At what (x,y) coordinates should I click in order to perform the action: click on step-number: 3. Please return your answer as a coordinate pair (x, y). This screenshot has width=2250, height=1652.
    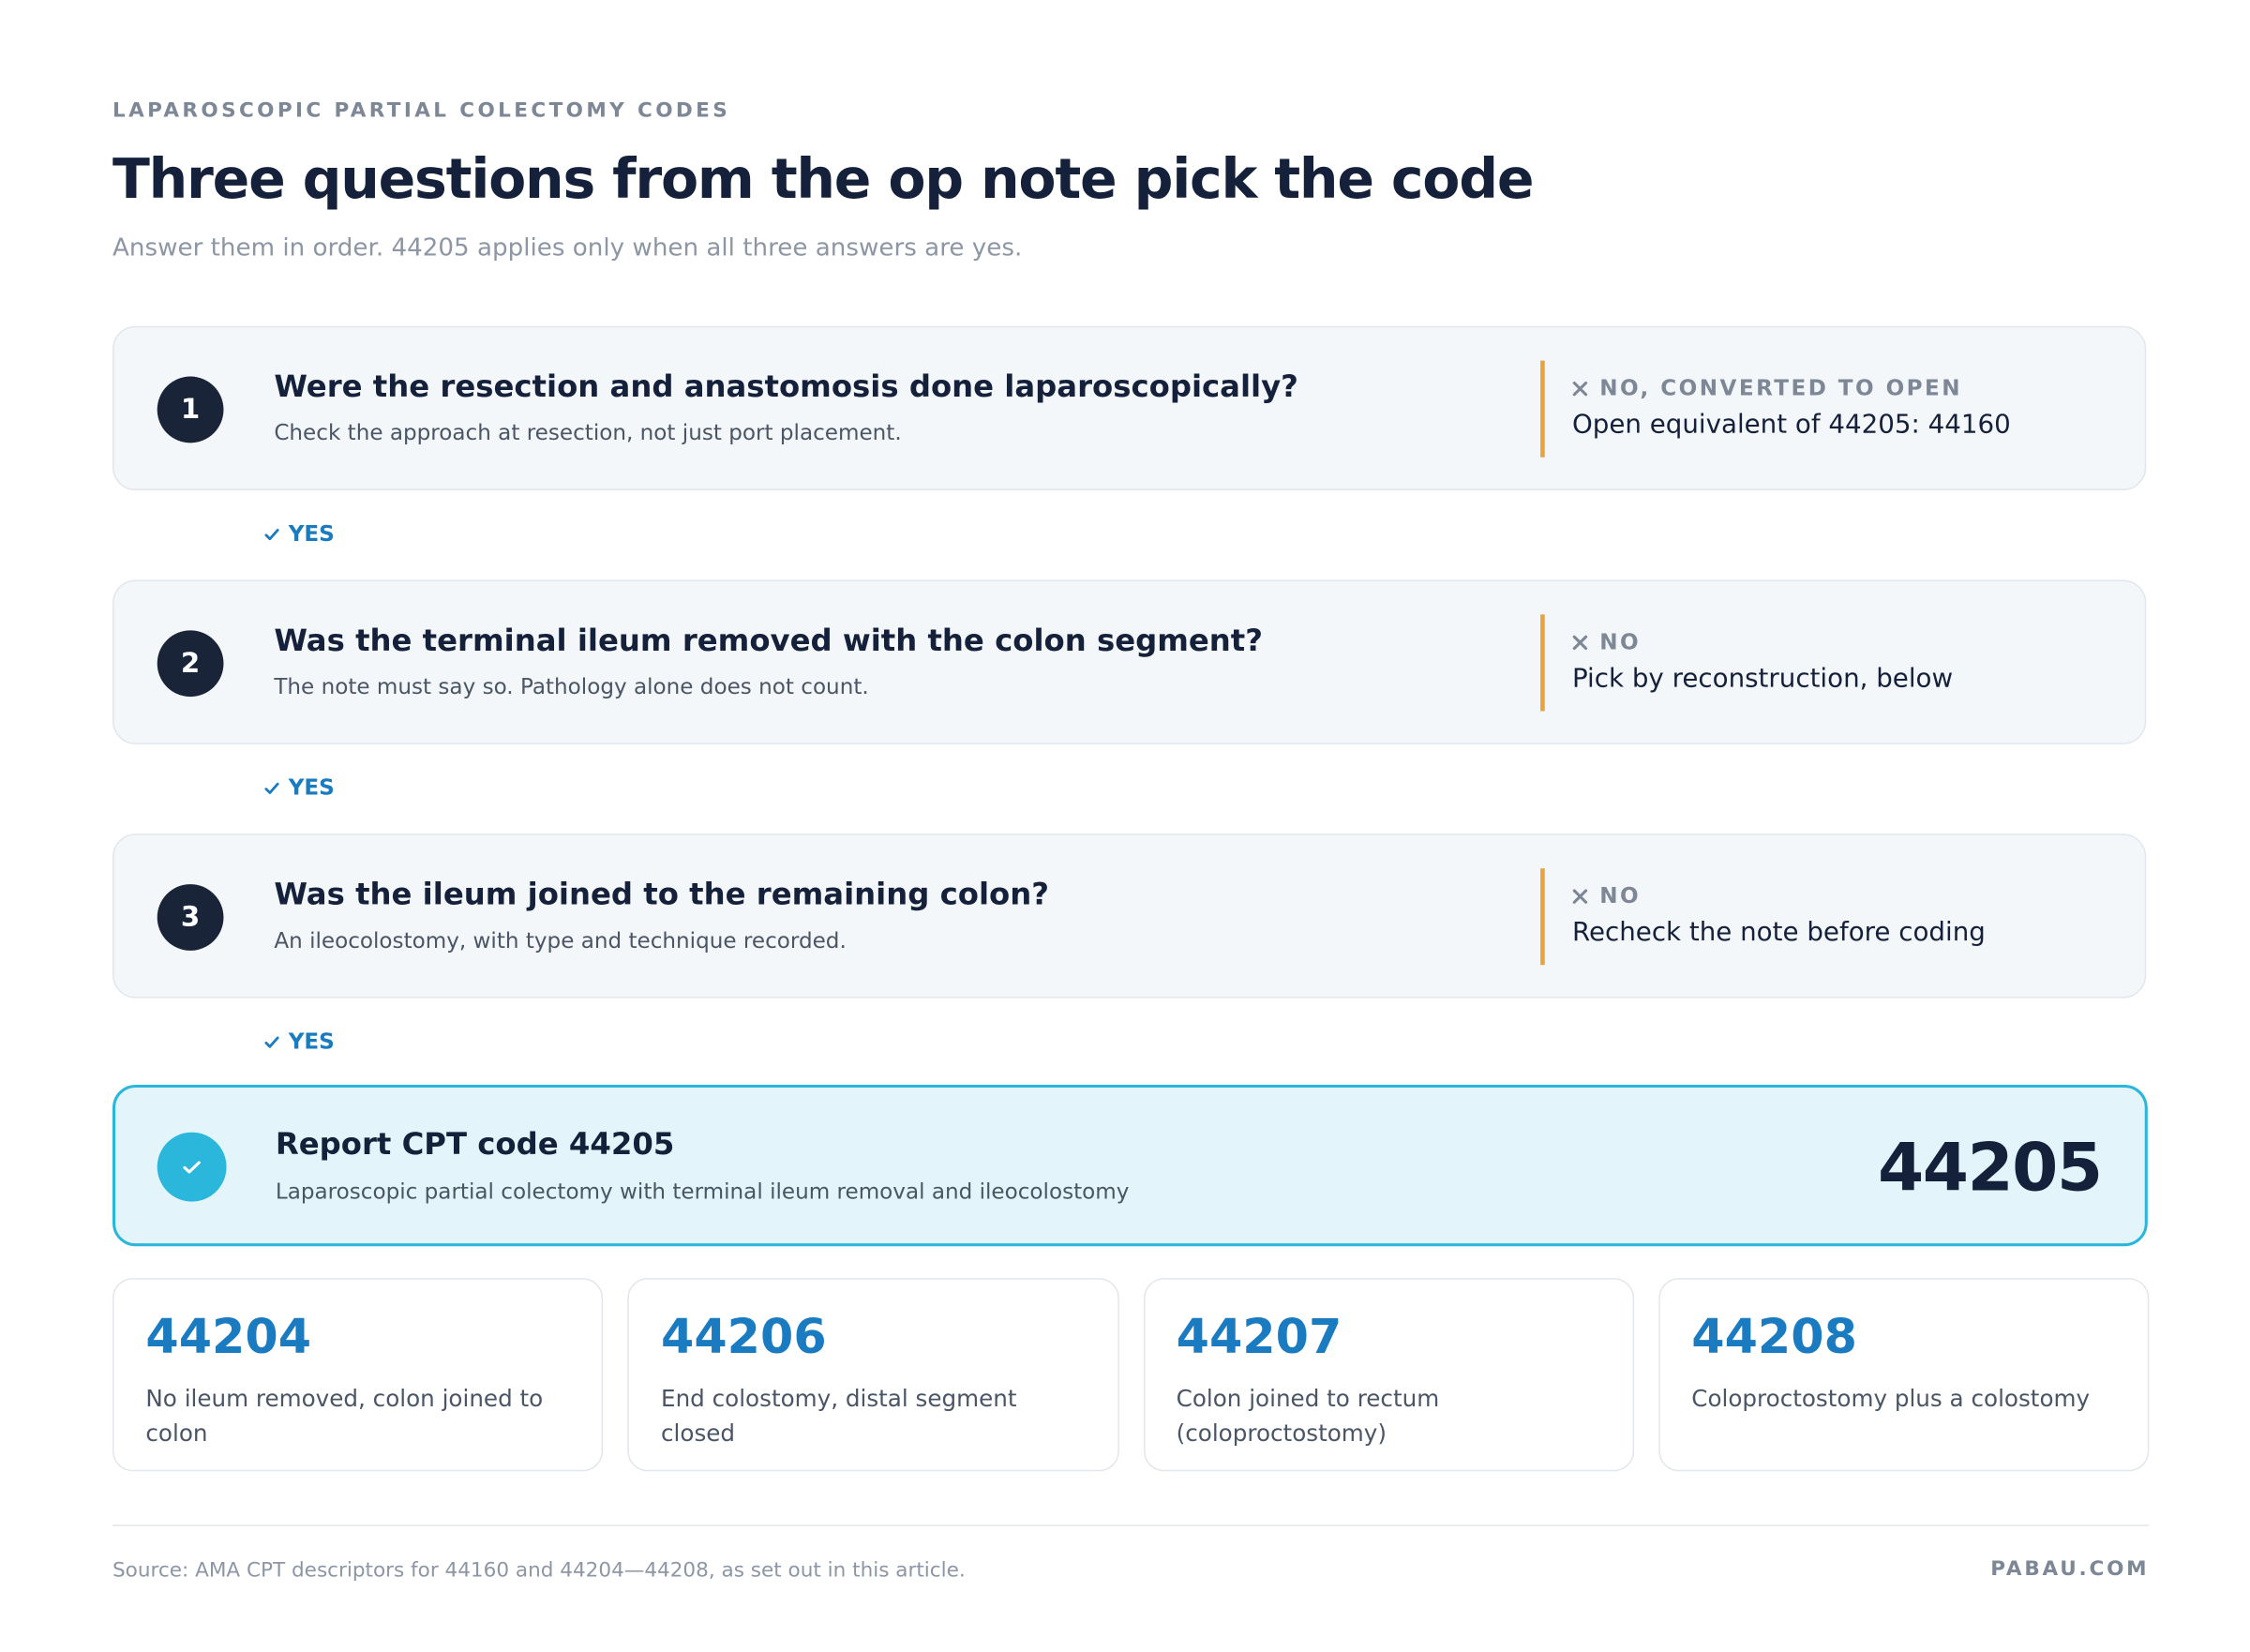
    Looking at the image, I should click on (190, 917).